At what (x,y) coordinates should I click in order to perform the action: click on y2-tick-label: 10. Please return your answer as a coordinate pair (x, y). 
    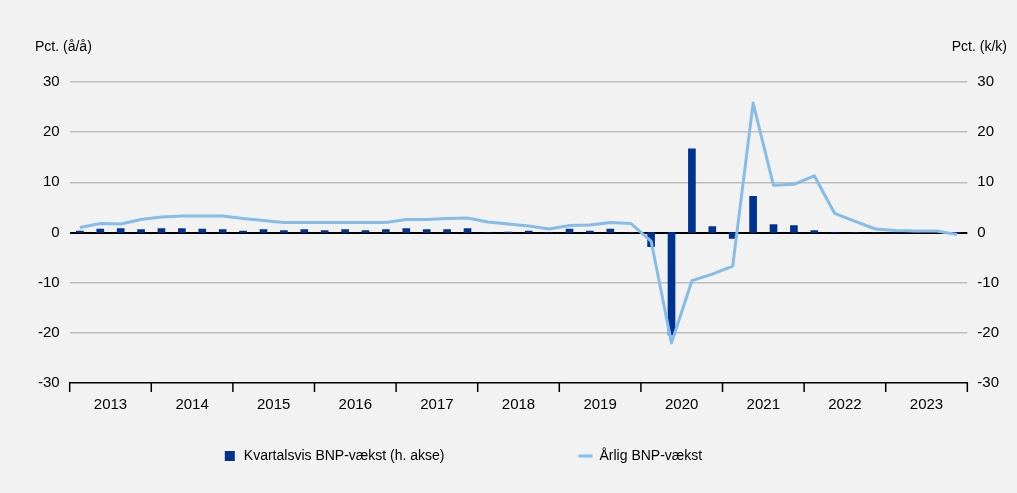
    Looking at the image, I should click on (986, 181).